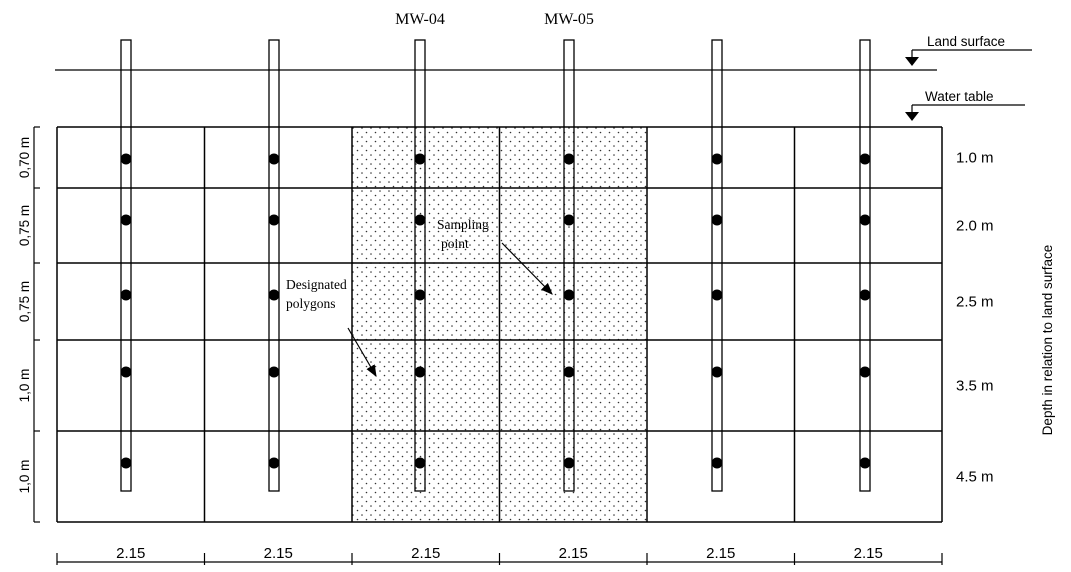 Image resolution: width=1071 pixels, height=572 pixels. Describe the element at coordinates (959, 96) in the screenshot. I see `water-table-label: Water table` at that location.